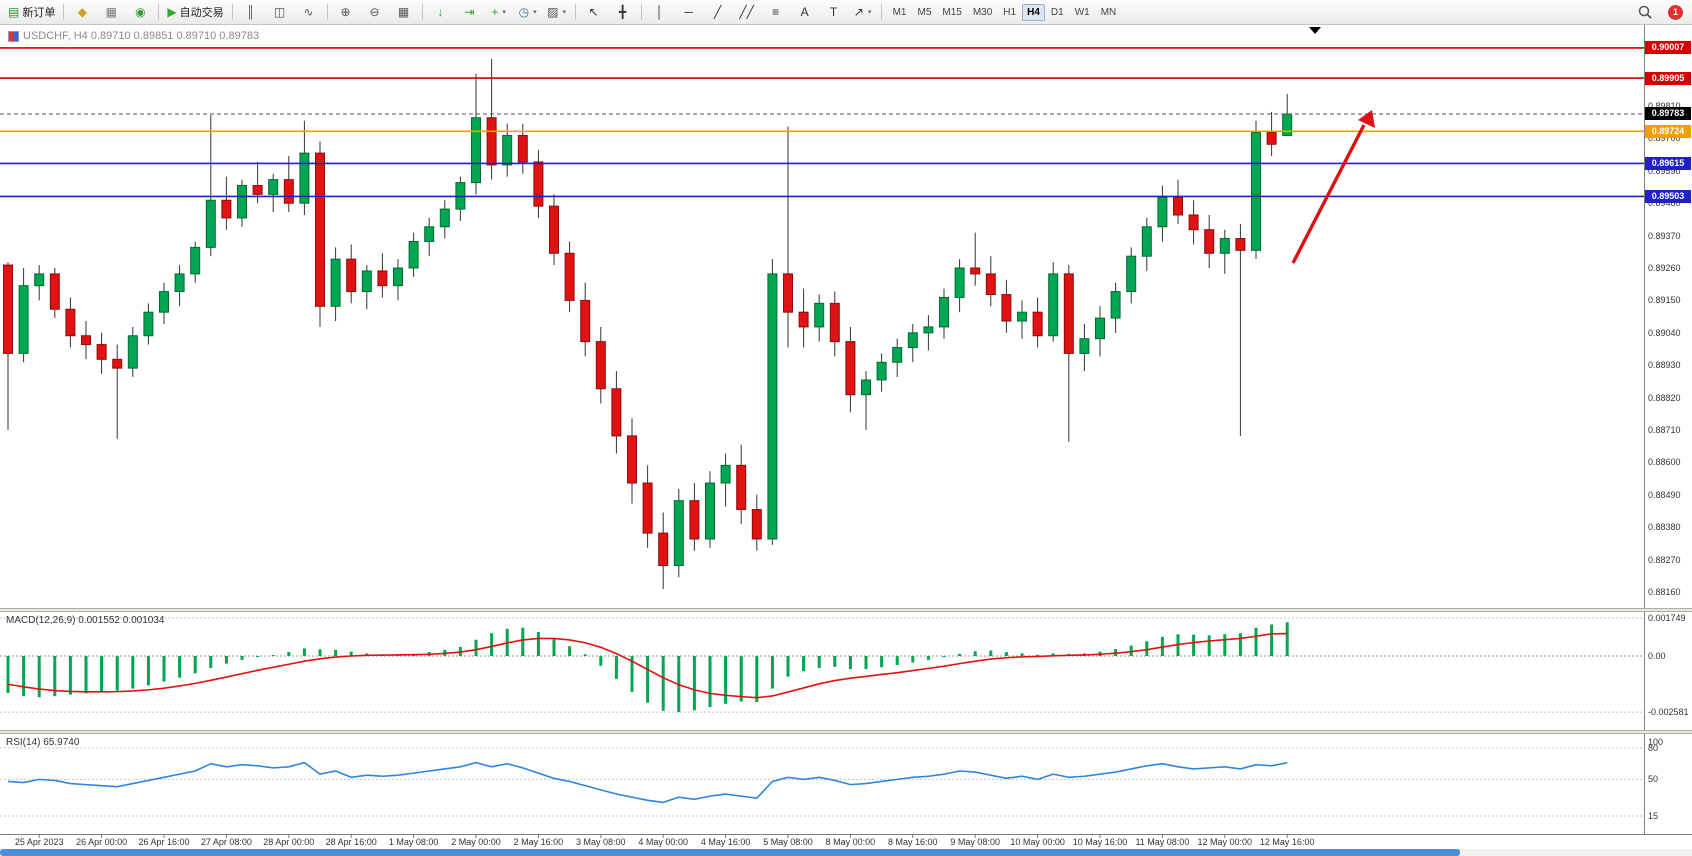  What do you see at coordinates (195, 12) in the screenshot?
I see `autotrading-button: ▶ 自动交易` at bounding box center [195, 12].